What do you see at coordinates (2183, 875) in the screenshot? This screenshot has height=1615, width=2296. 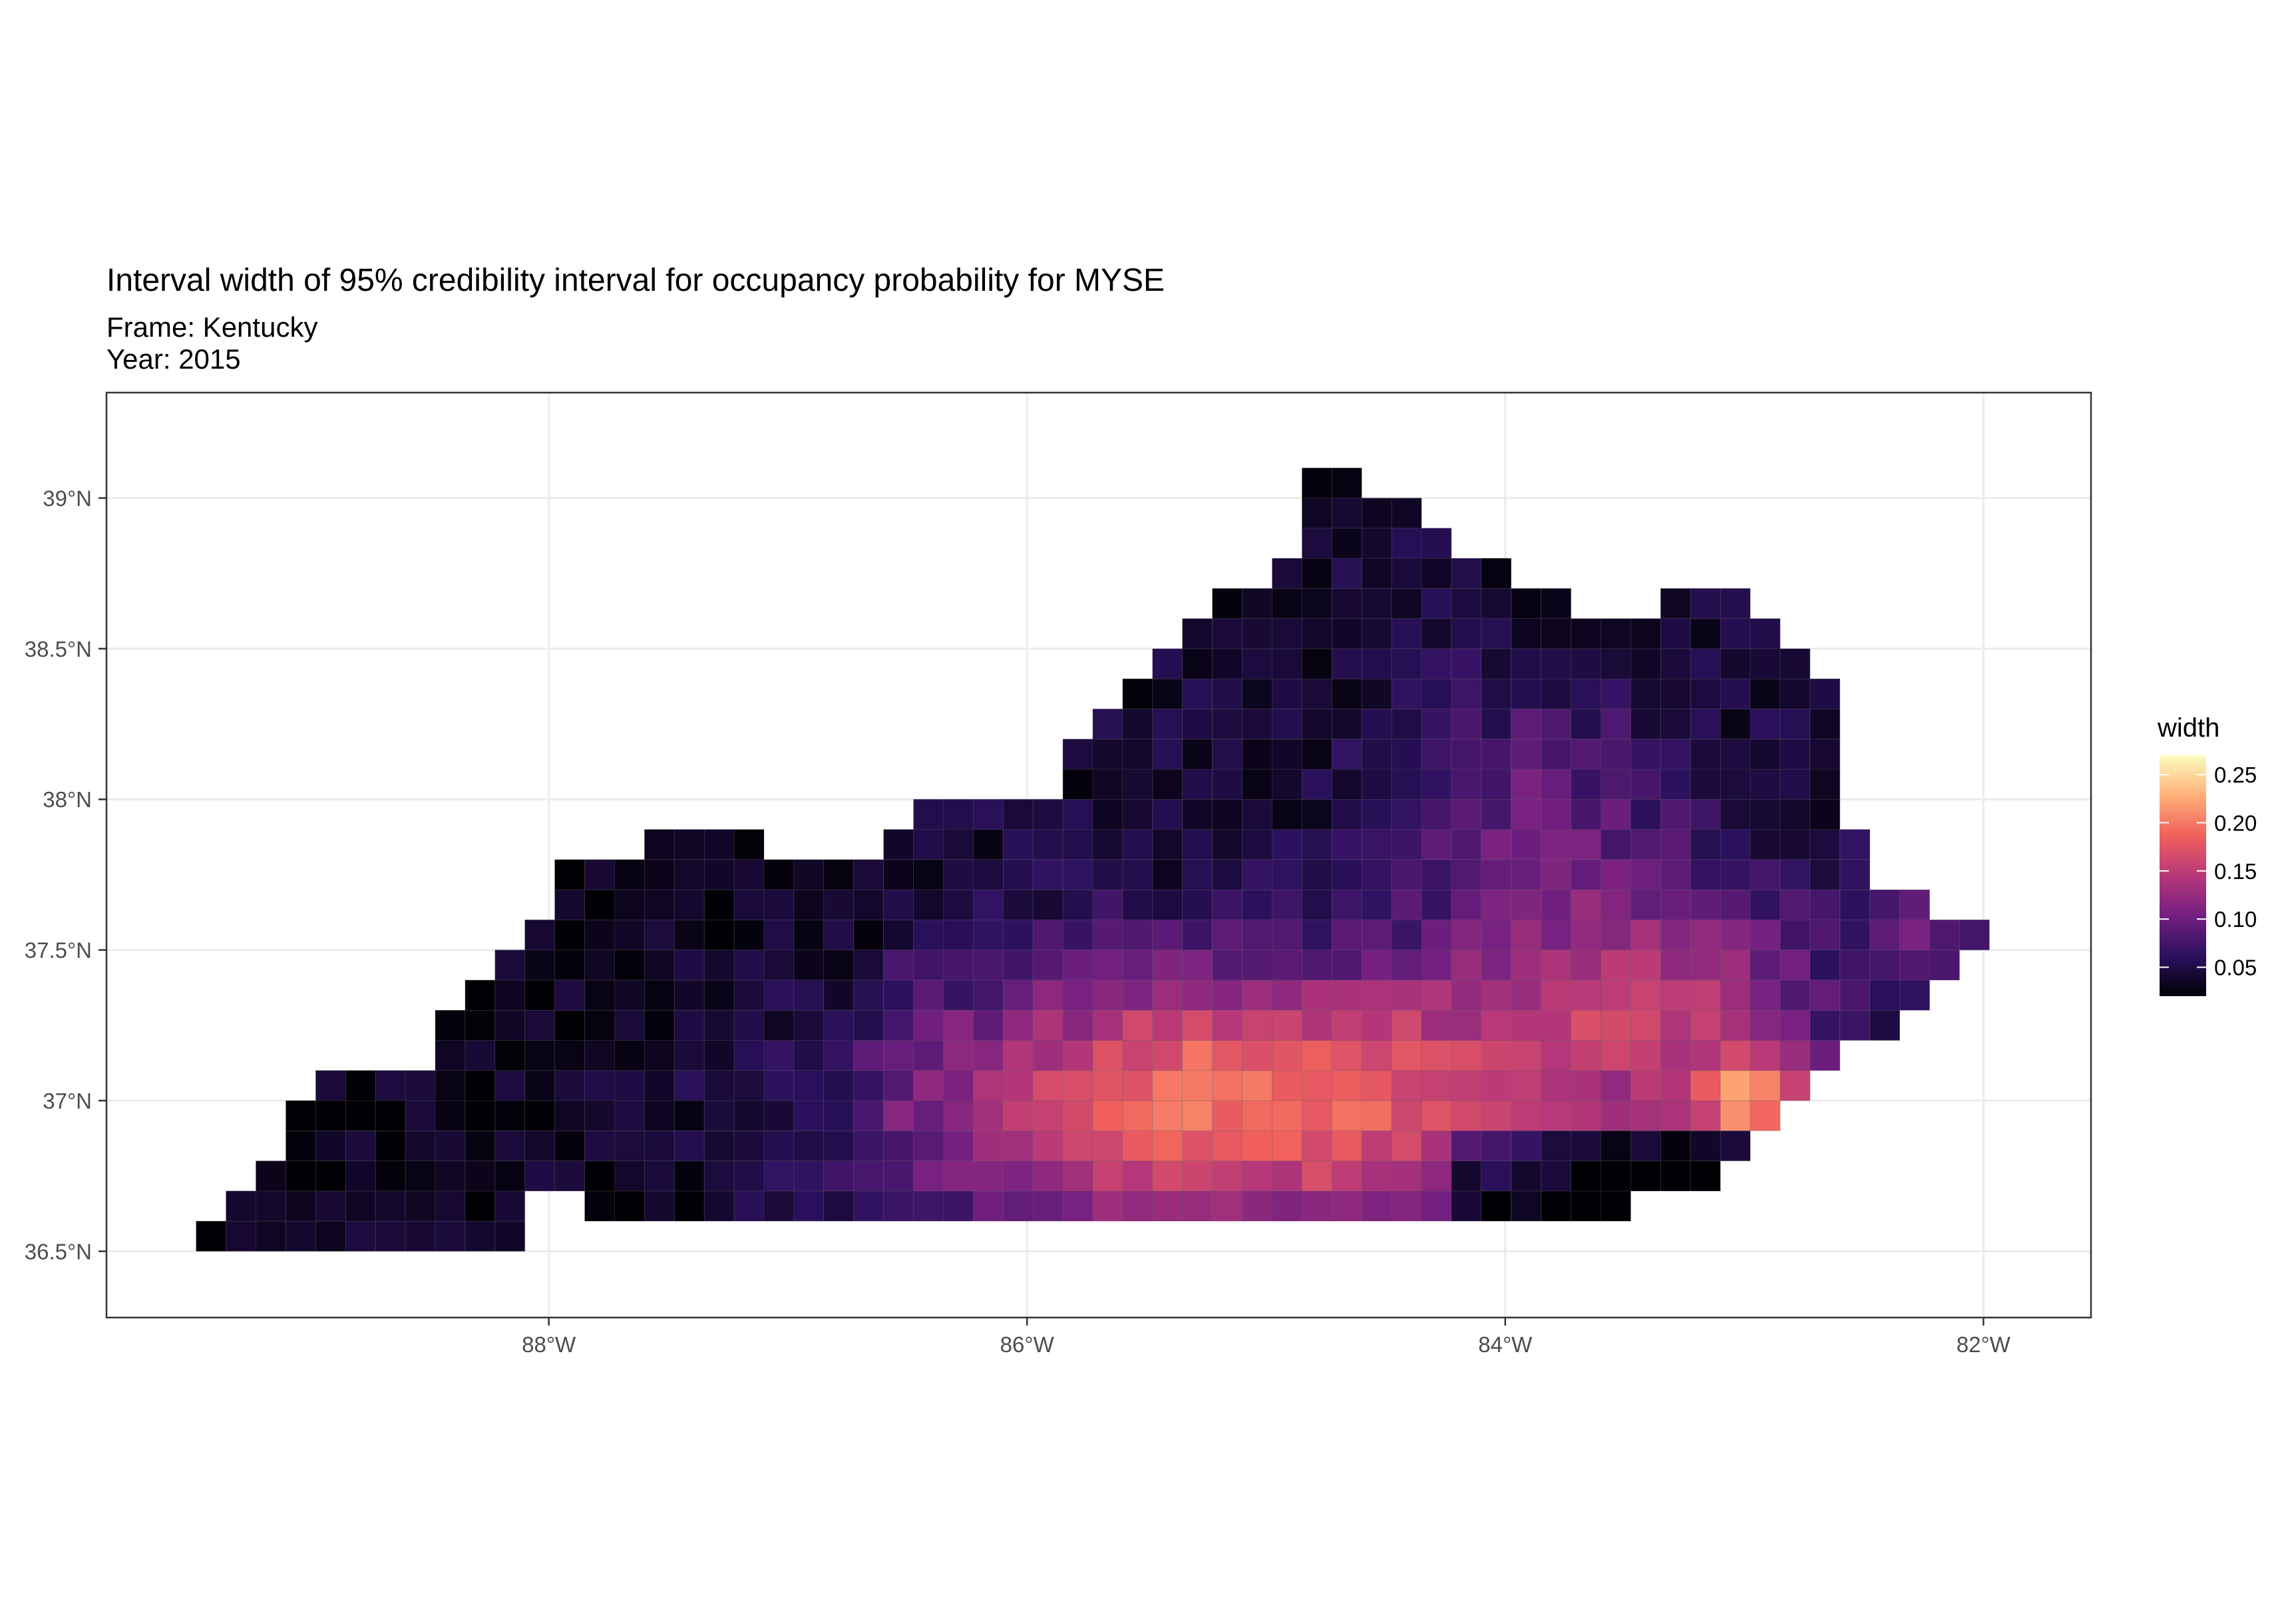 I see `legend-colorbar` at bounding box center [2183, 875].